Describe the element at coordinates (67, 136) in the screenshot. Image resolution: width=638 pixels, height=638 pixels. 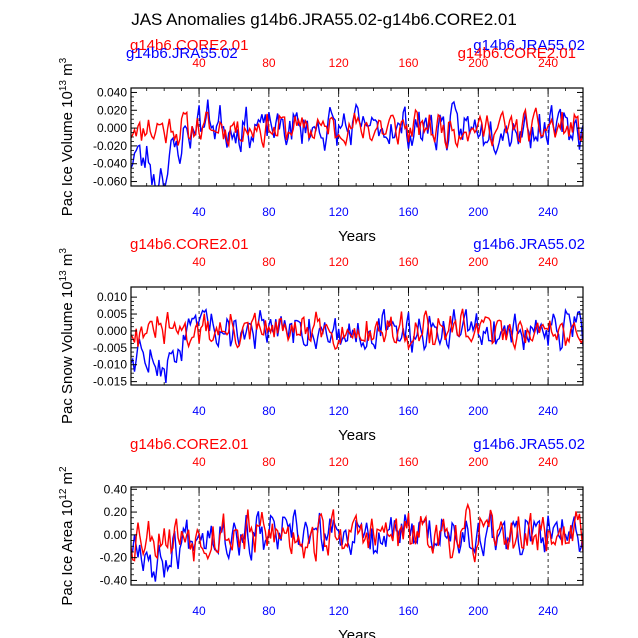
I see `y-axis-label: Pac Ice Volume 1013 m3` at that location.